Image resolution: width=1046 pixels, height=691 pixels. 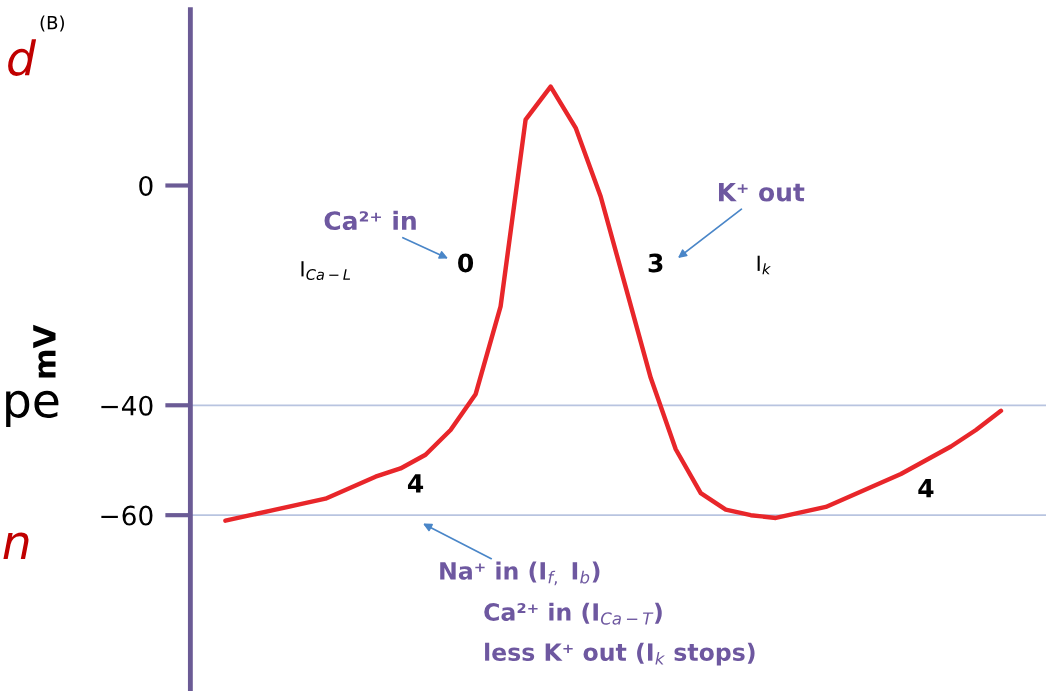 What do you see at coordinates (146, 185) in the screenshot?
I see `y-tick-label: 0` at bounding box center [146, 185].